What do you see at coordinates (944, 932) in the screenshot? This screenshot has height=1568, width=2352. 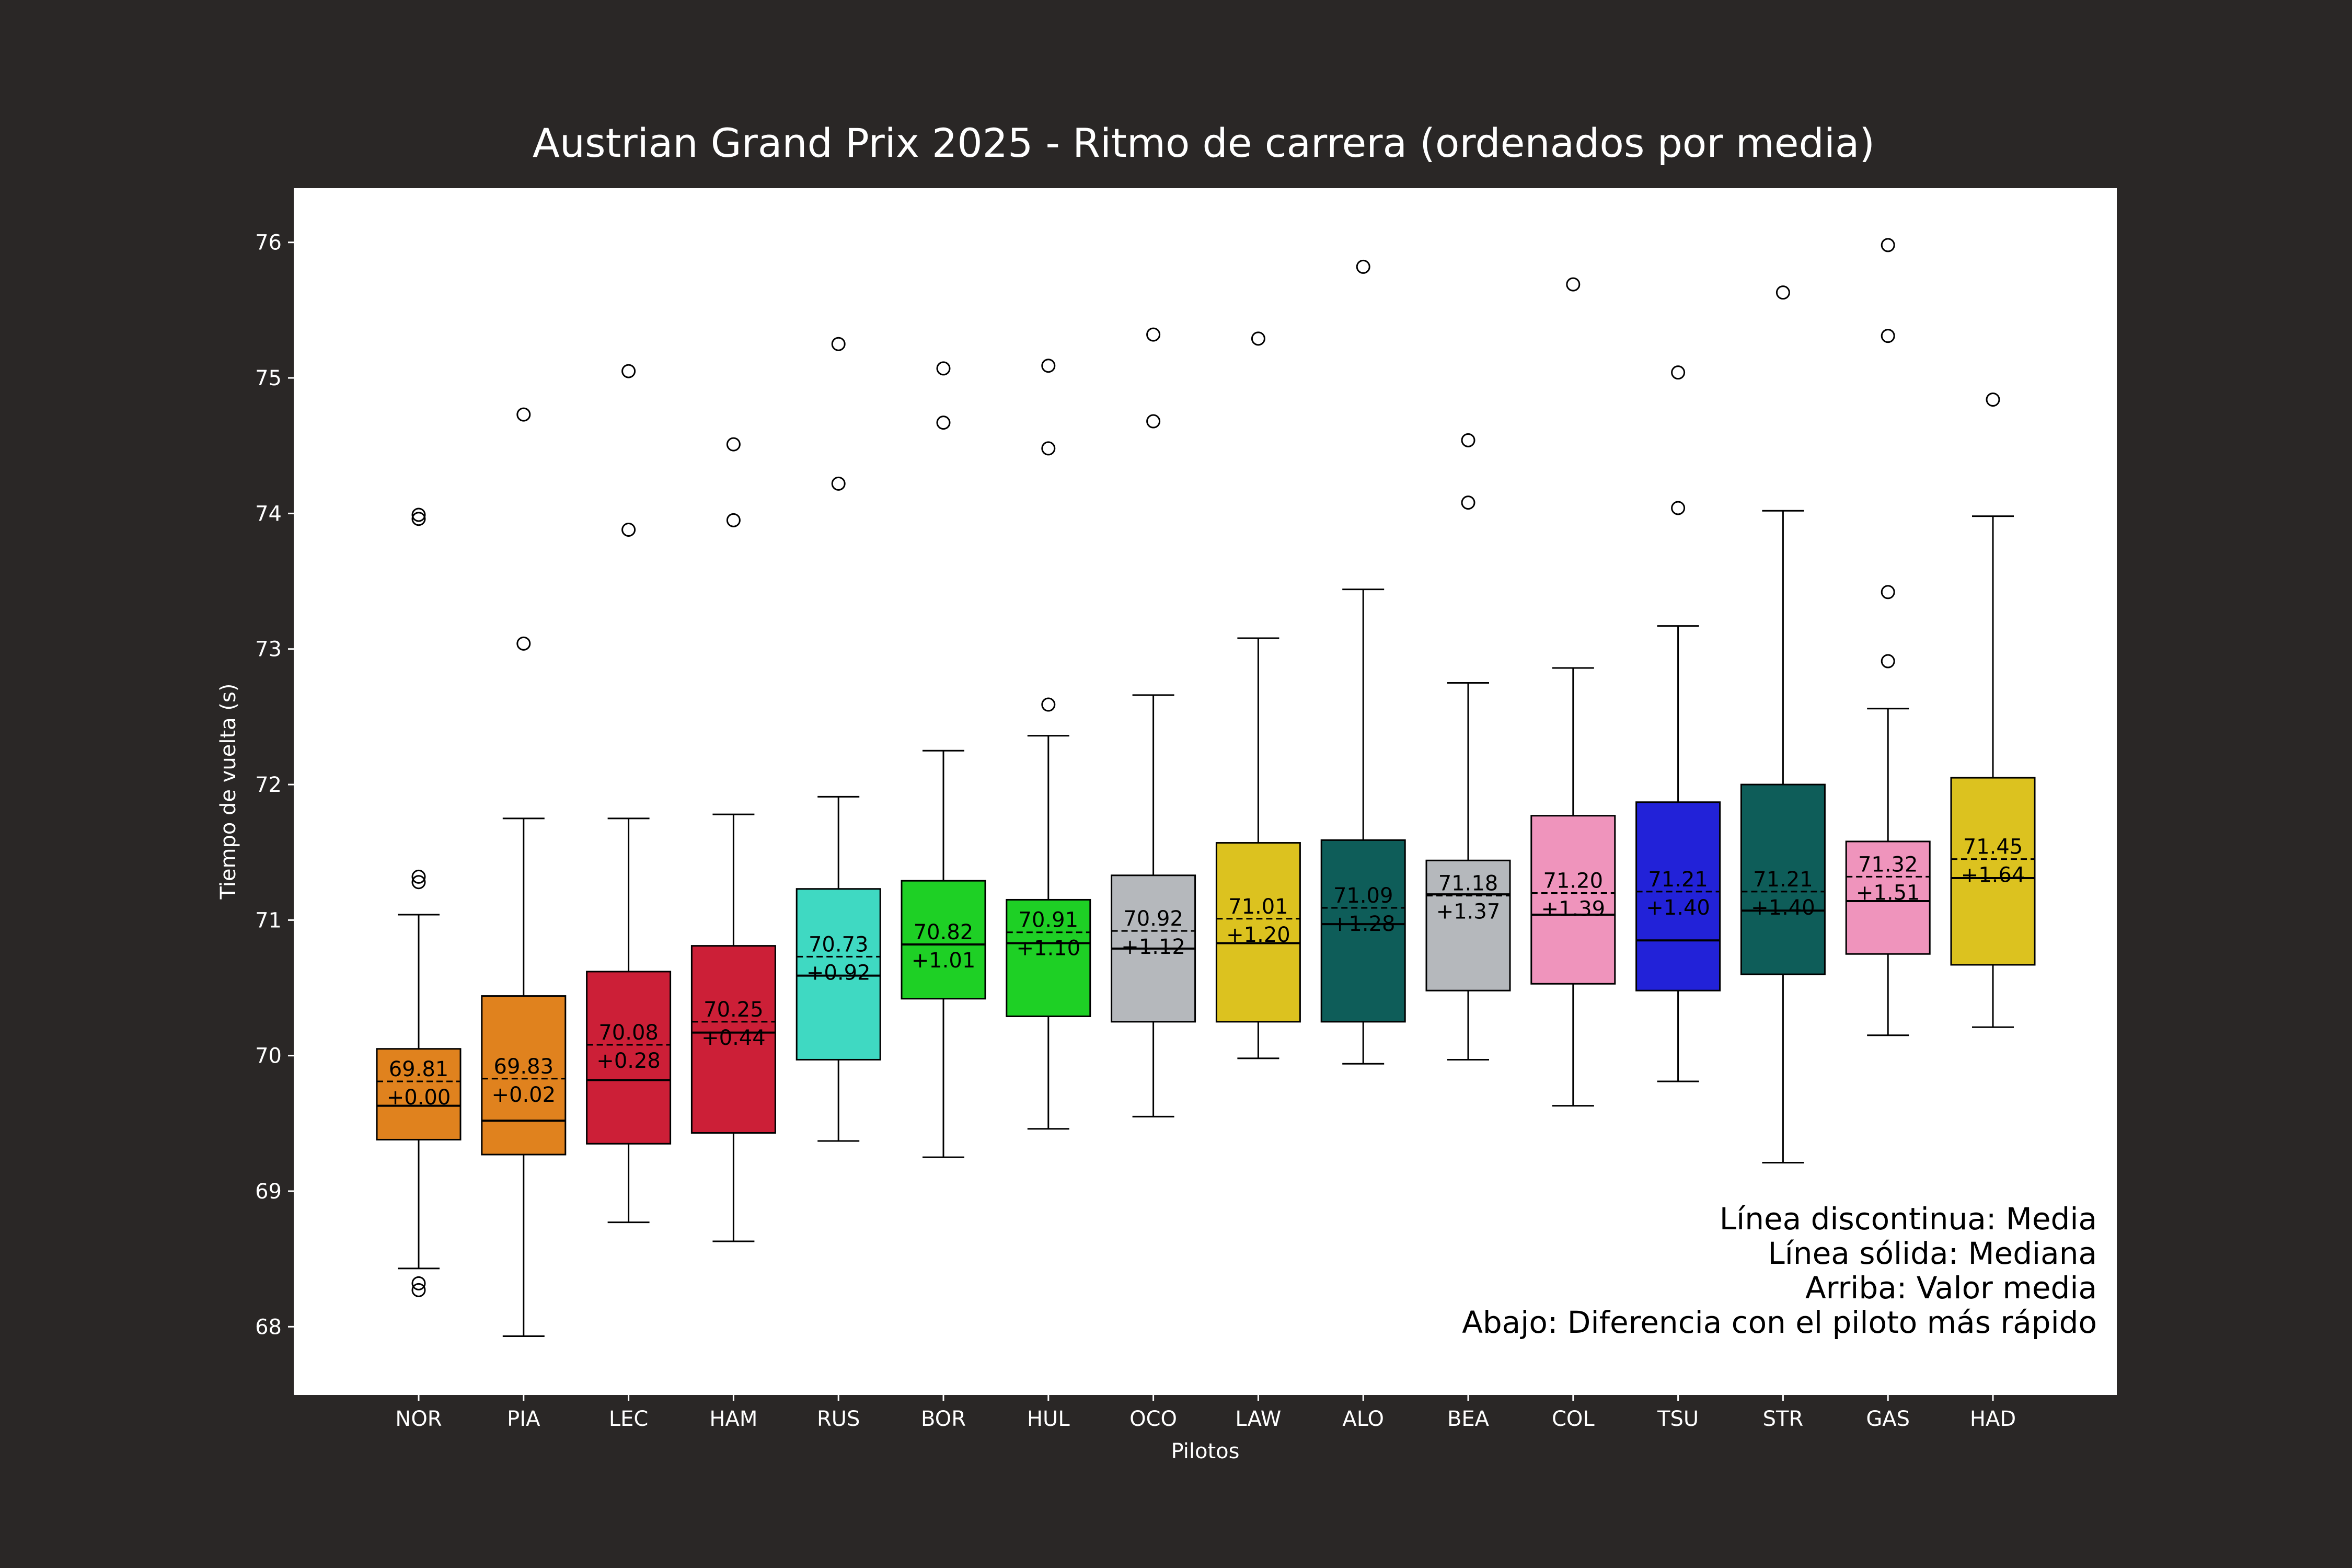 I see `mean-value-label: 70.82` at bounding box center [944, 932].